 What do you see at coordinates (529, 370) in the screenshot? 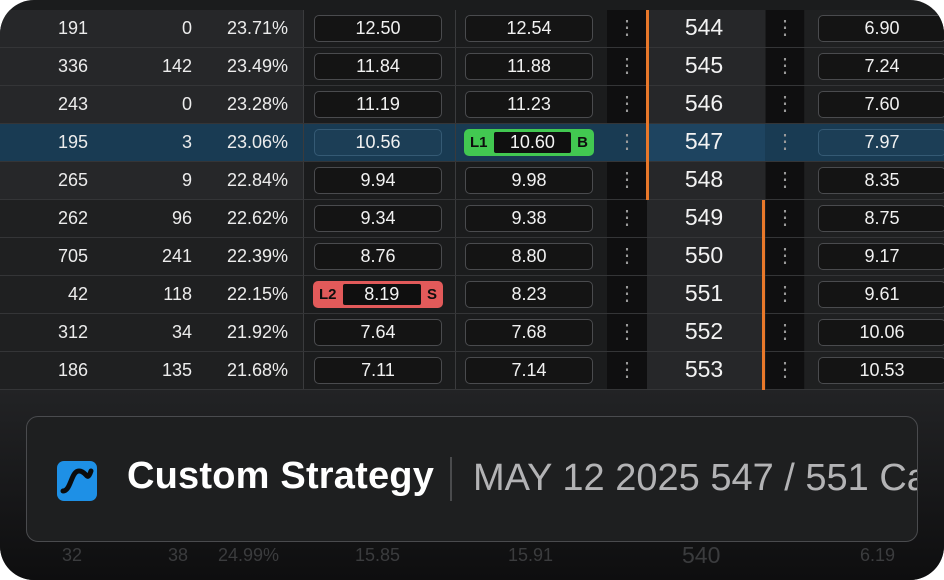
I see `ask-price-button: 7.14` at bounding box center [529, 370].